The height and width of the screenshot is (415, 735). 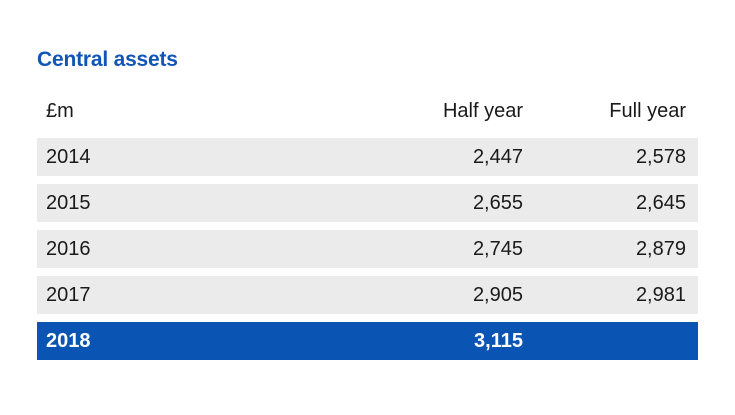 I want to click on table-header-row: £m Half year Full year, so click(x=367, y=112).